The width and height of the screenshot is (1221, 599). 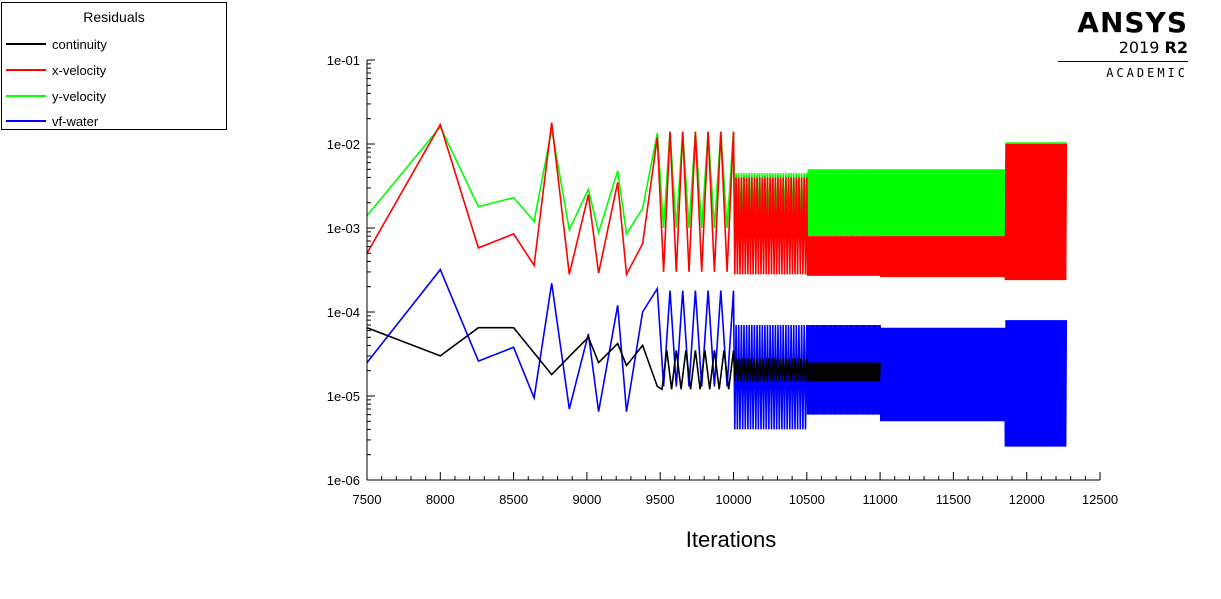 I want to click on x-tick-label: 12000, so click(x=1027, y=499).